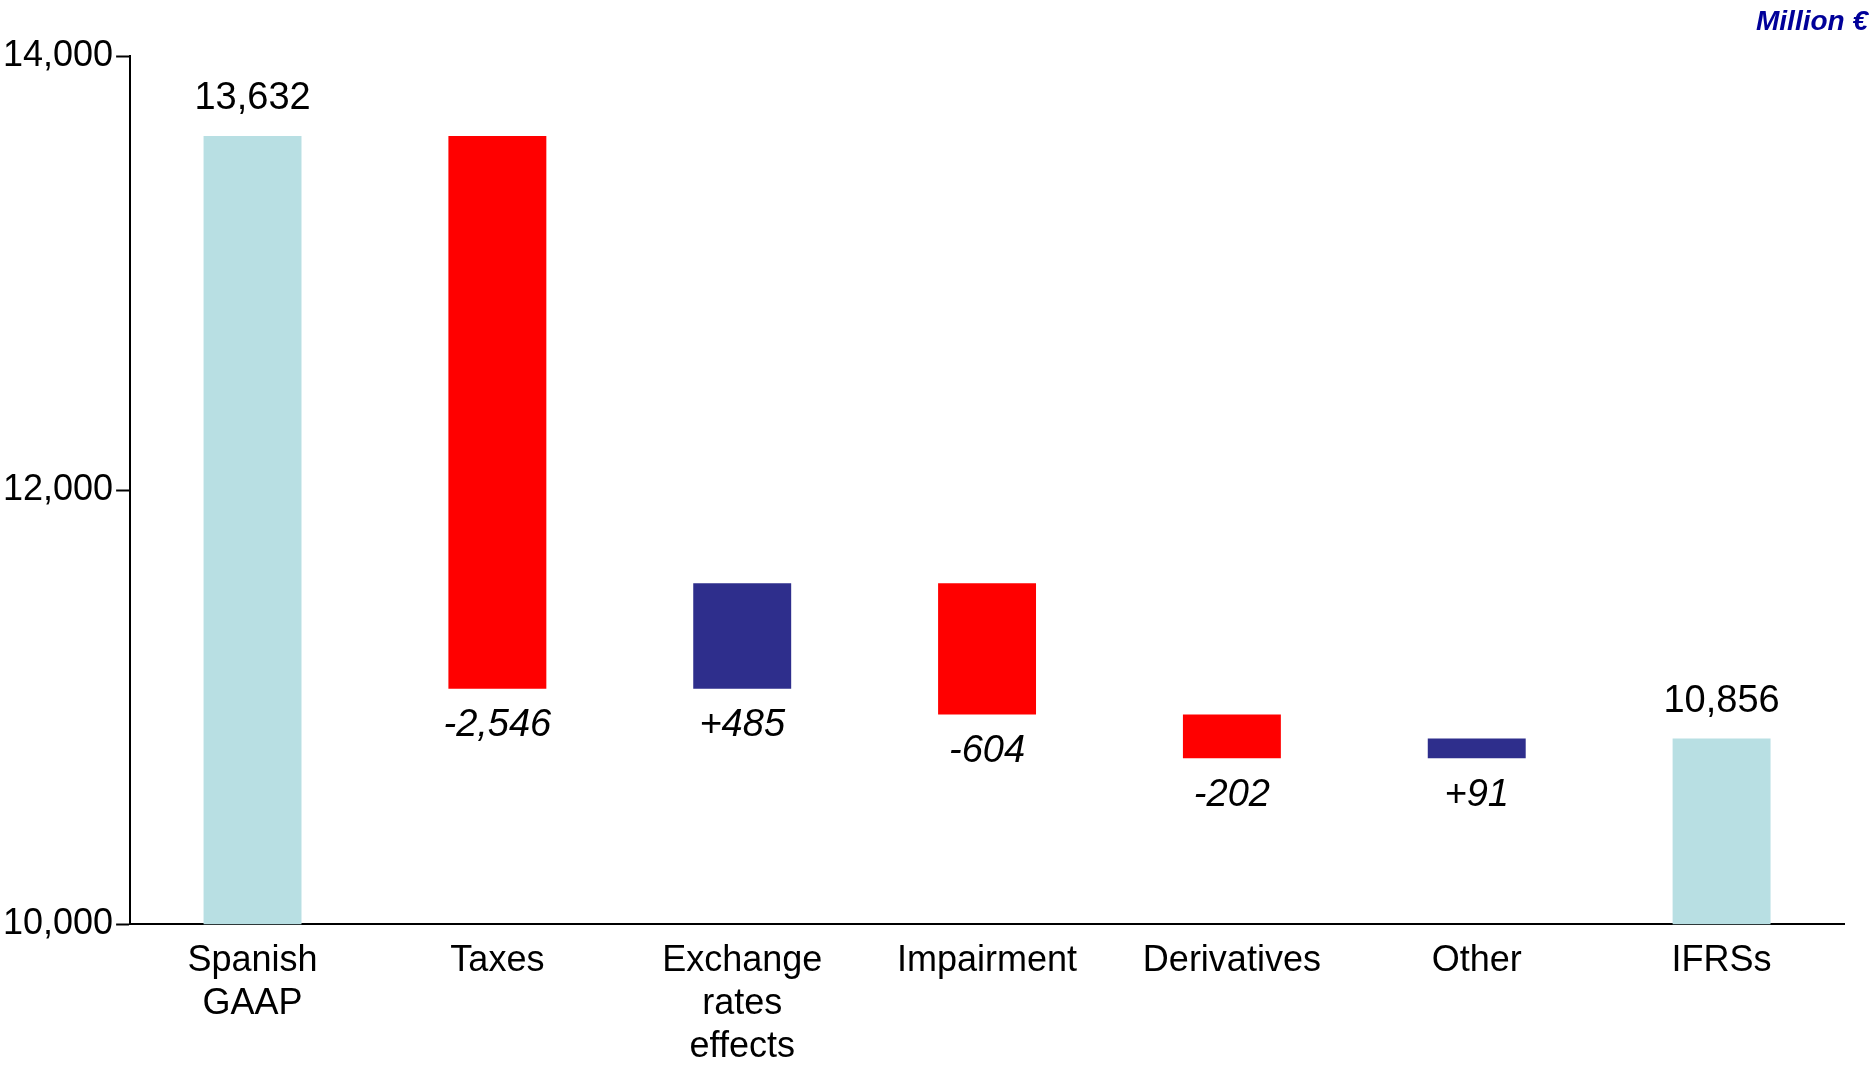  I want to click on text: Million €, so click(1813, 20).